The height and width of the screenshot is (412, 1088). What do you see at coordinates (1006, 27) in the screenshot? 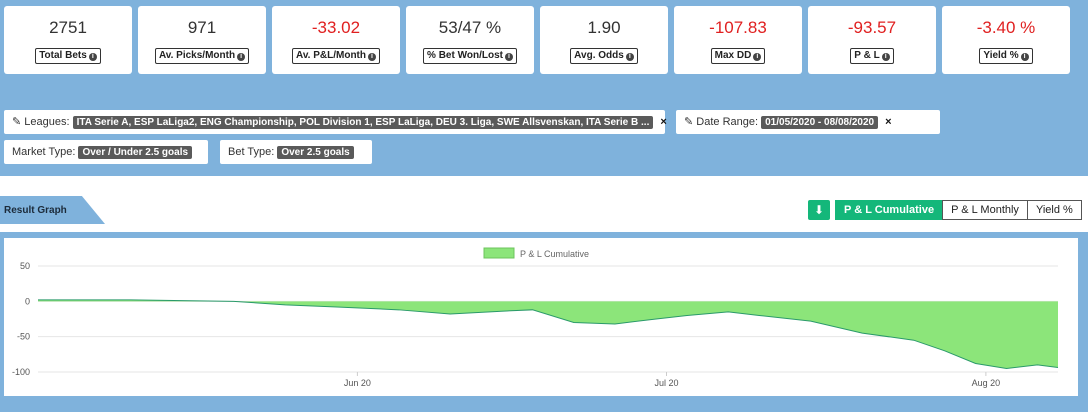
I see `stat-value: -3.40 %` at bounding box center [1006, 27].